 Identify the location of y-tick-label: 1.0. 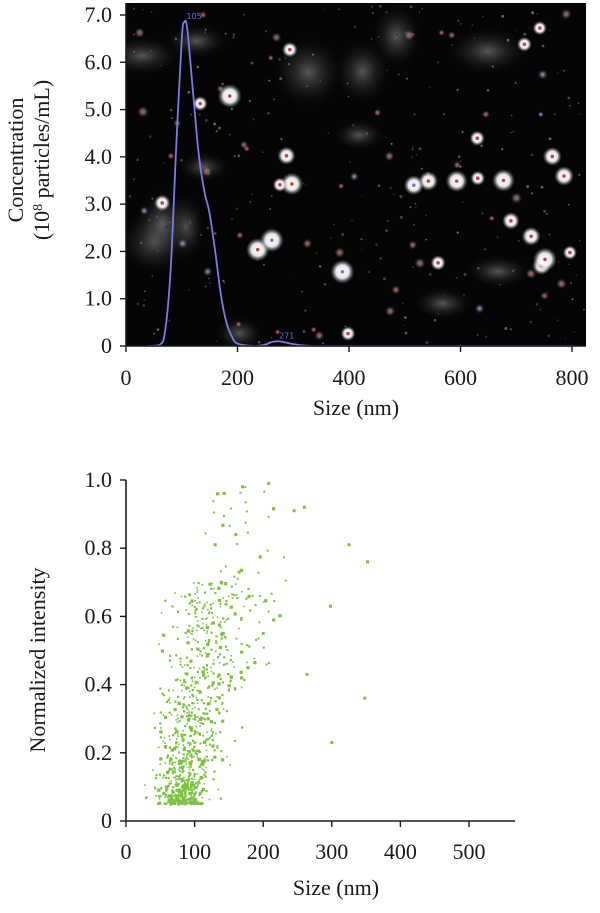
(99, 479).